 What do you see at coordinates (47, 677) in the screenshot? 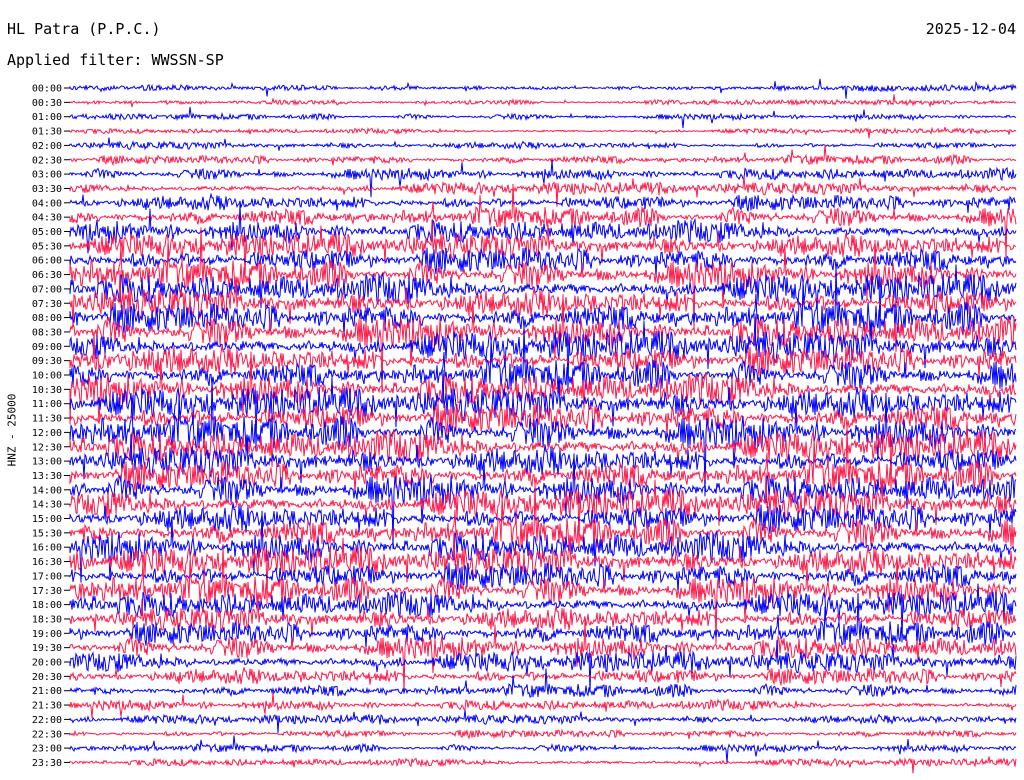
I see `row-time-label: 20:30` at bounding box center [47, 677].